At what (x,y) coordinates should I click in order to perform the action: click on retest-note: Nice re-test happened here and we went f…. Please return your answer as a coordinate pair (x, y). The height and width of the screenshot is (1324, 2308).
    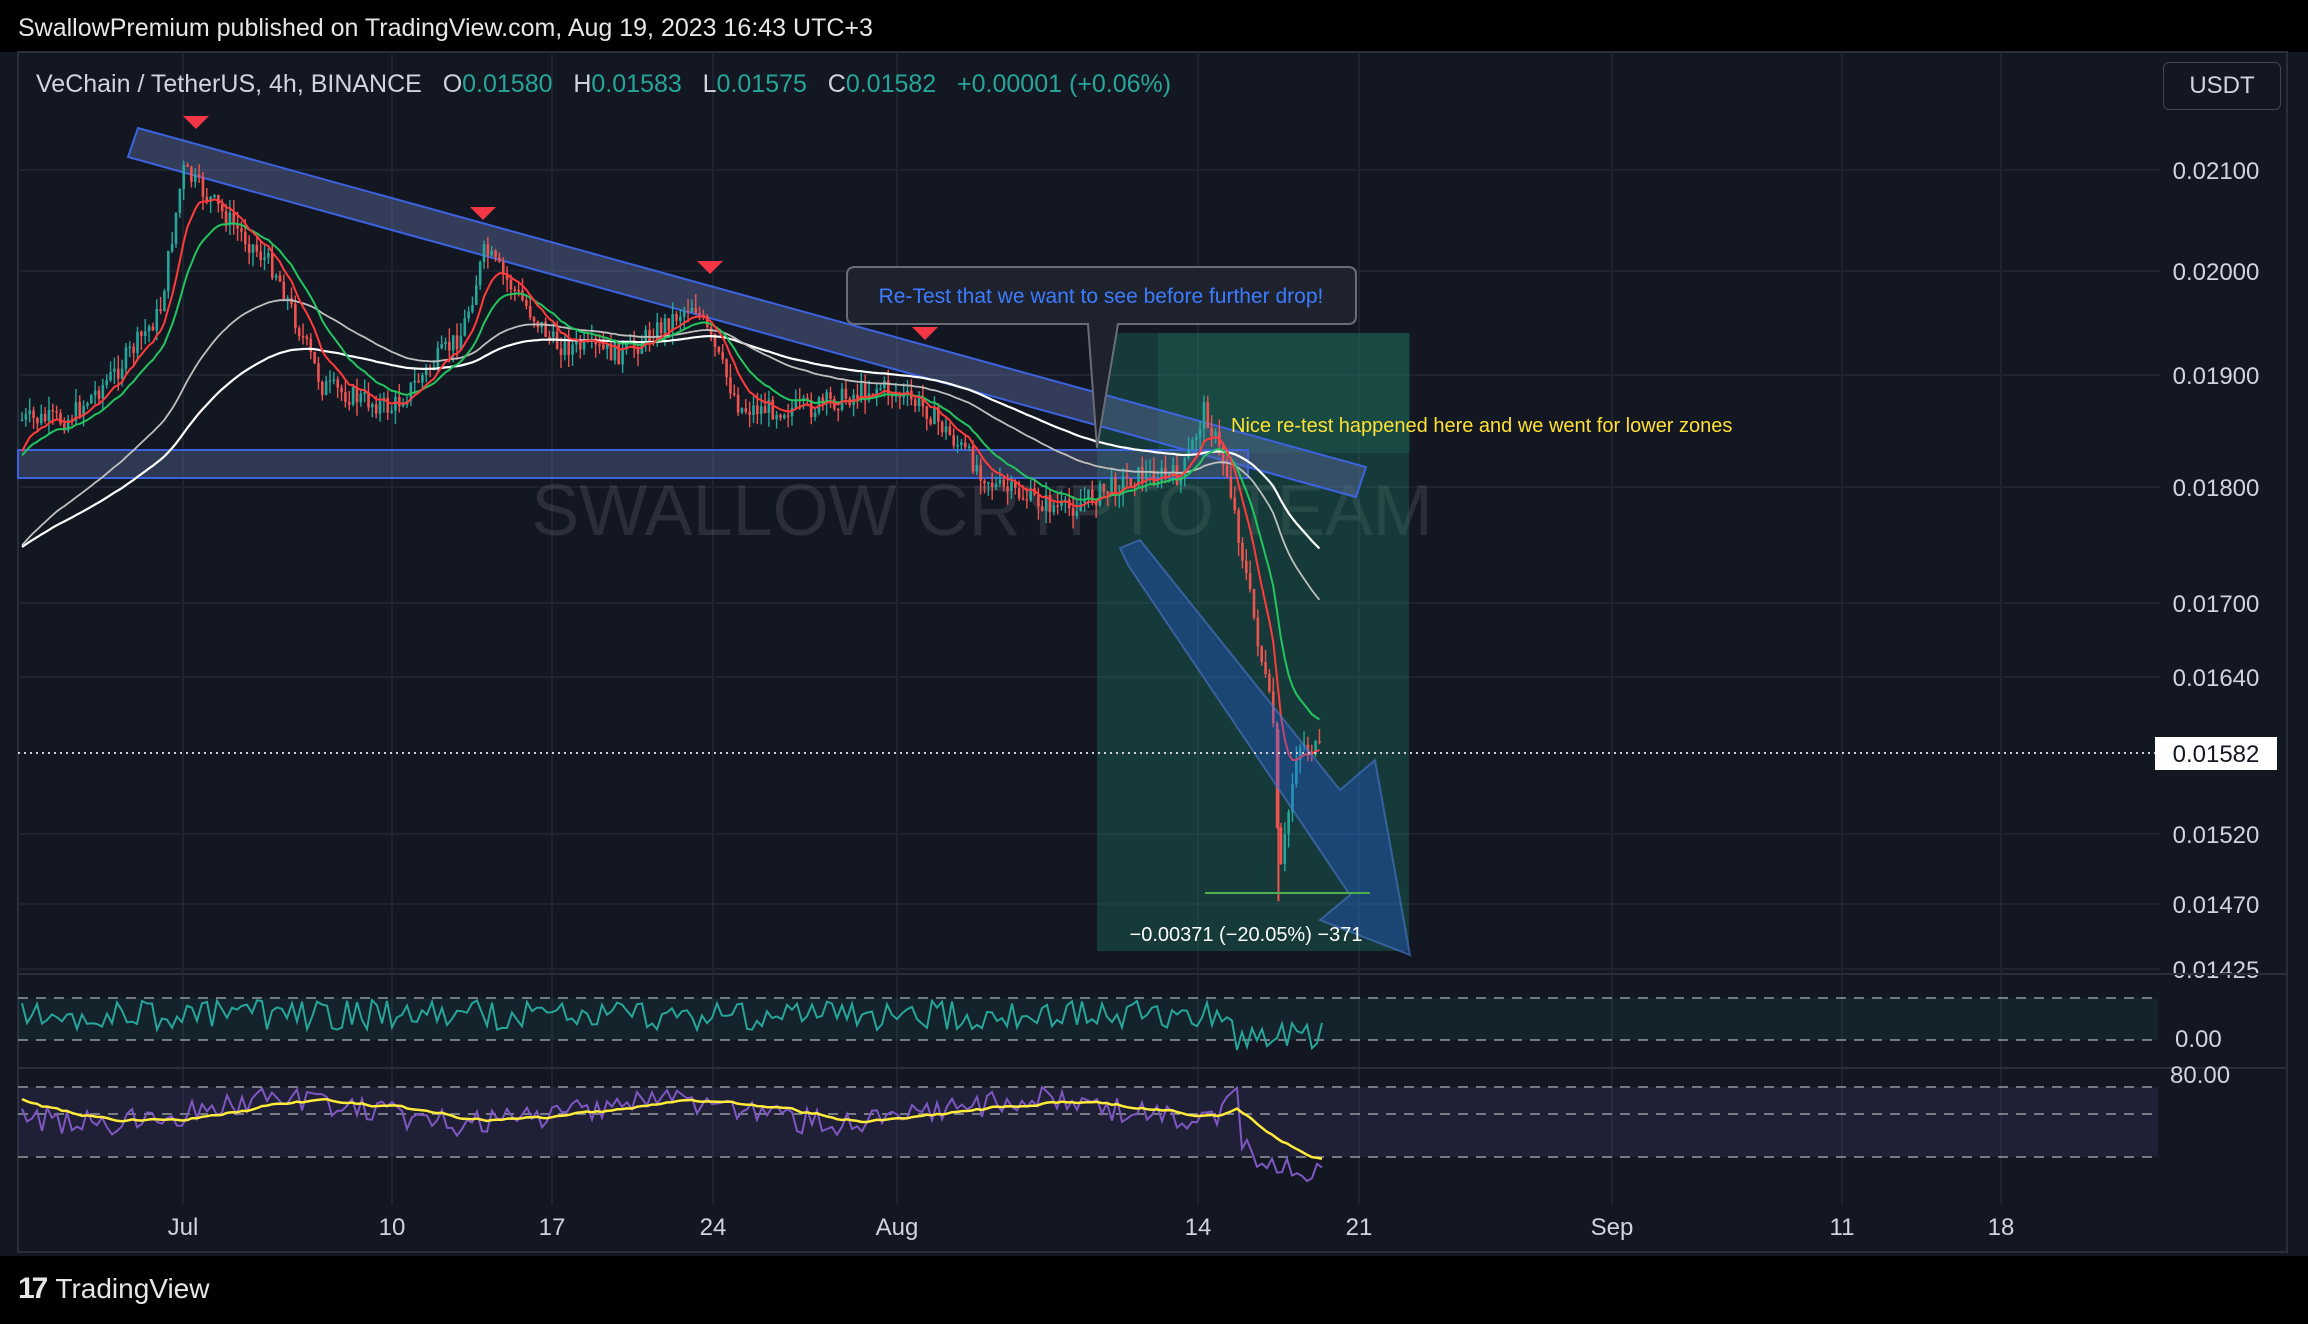
    Looking at the image, I should click on (1481, 426).